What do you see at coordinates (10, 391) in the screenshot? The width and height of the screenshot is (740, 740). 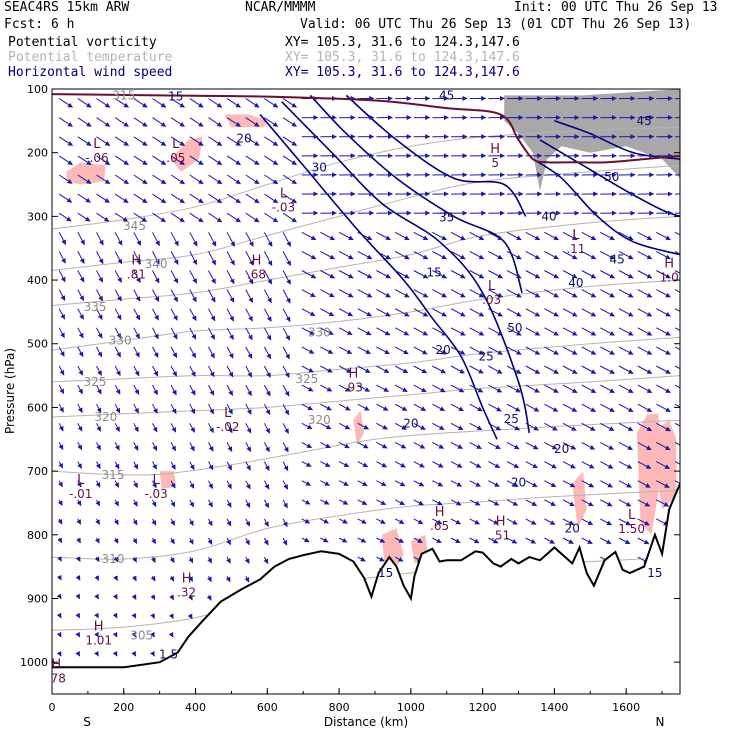 I see `y-axis-label: Pressure (hPa)` at bounding box center [10, 391].